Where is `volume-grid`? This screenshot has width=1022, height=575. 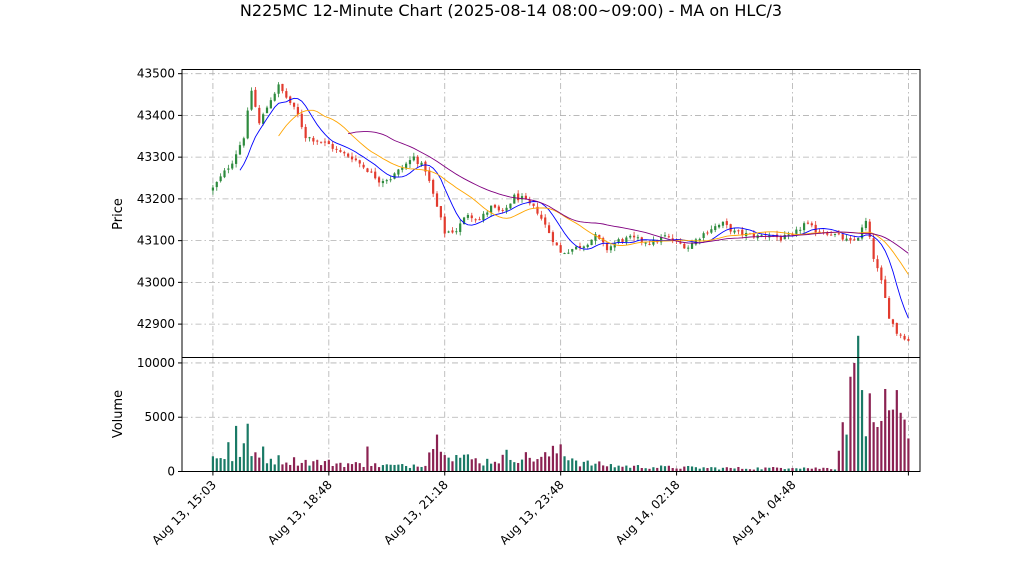
volume-grid is located at coordinates (551, 414).